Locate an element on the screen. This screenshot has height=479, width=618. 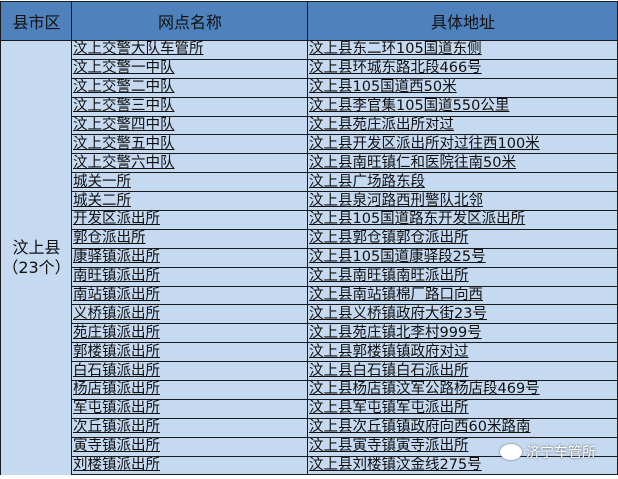
table-row: 开发区派出所 汶上县105国道路东开发区派出所 is located at coordinates (309, 220).